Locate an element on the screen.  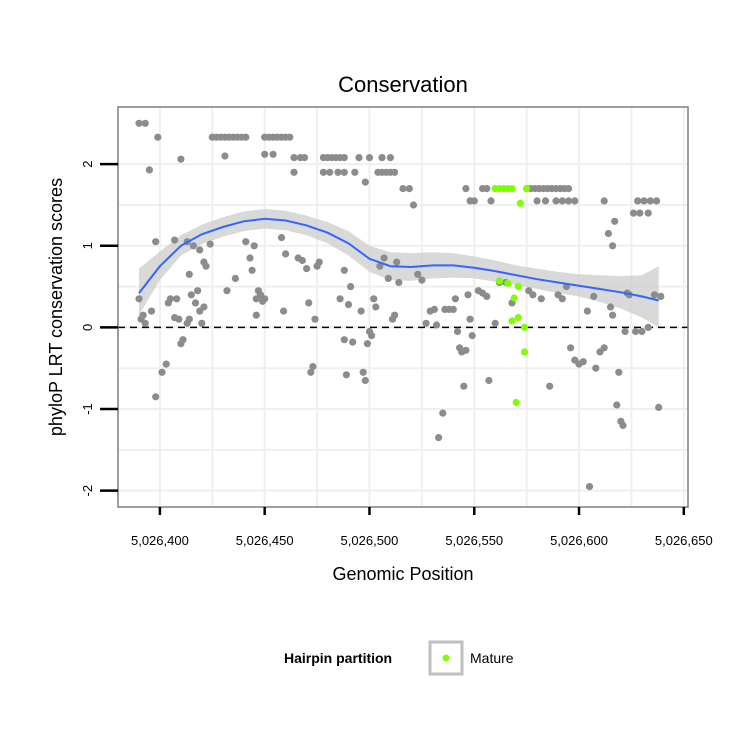
x-tick-label: 5,026,400 is located at coordinates (160, 540).